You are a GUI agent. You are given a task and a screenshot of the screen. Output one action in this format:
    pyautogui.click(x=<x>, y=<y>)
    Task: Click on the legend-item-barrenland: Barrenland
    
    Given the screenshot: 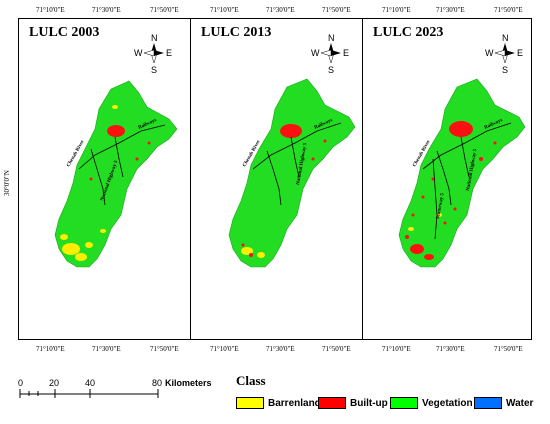 What is the action you would take?
    pyautogui.click(x=278, y=403)
    